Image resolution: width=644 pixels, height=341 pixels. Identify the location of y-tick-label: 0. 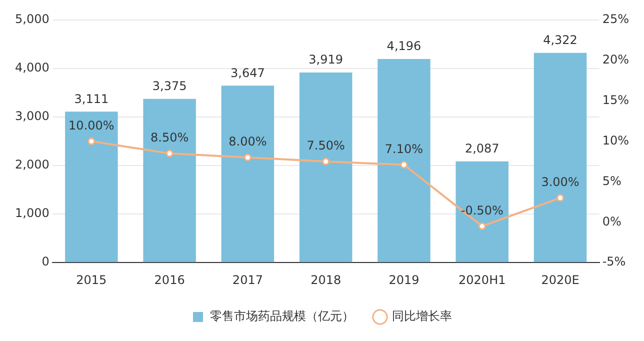
(46, 261).